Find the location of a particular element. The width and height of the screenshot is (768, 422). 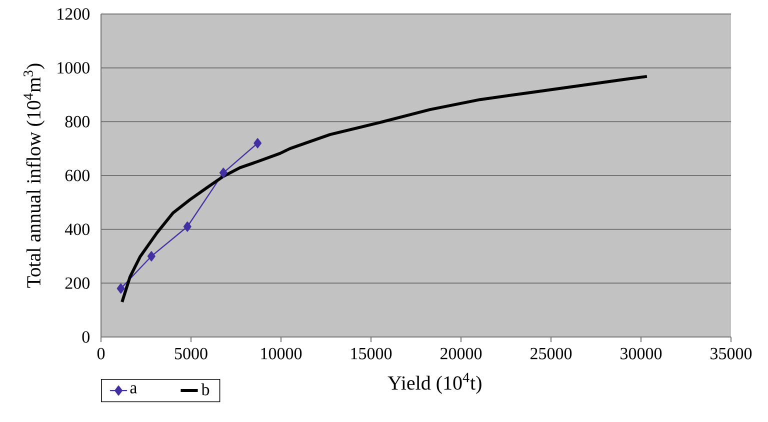

x-tick-label: 20000 is located at coordinates (461, 354).